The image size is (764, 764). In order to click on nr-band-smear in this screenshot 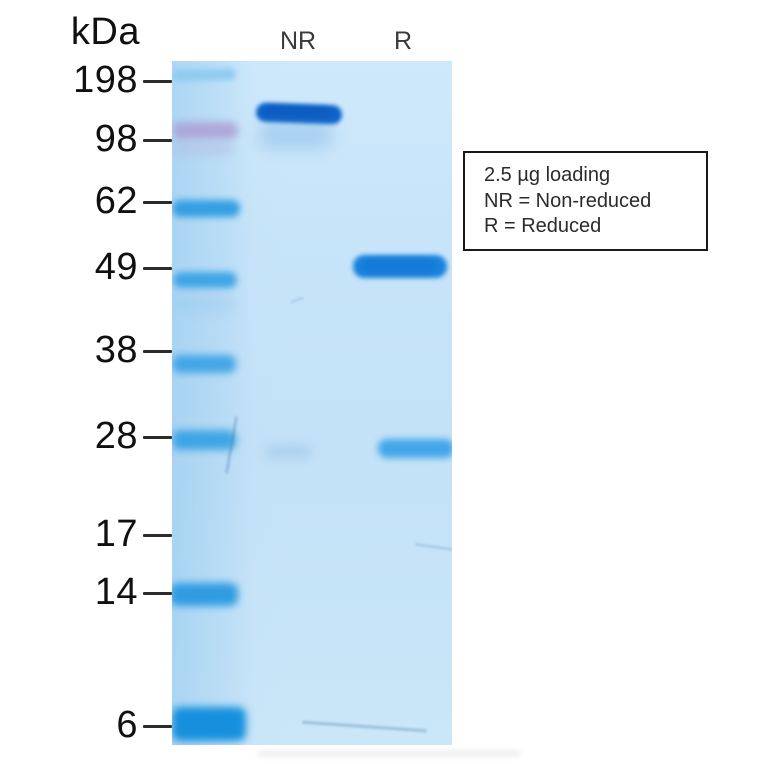, I will do `click(296, 135)`.